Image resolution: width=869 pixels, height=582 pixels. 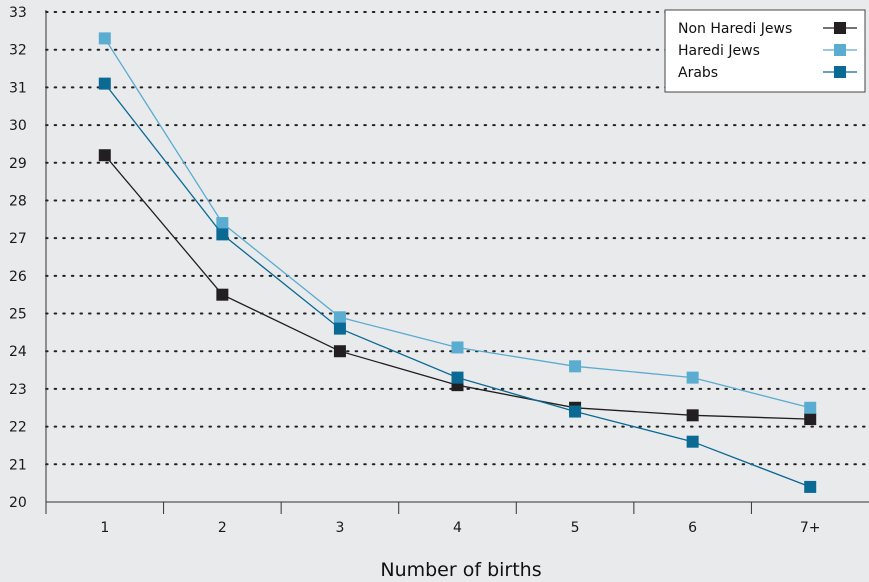 What do you see at coordinates (810, 528) in the screenshot?
I see `x-tick-label: 7+` at bounding box center [810, 528].